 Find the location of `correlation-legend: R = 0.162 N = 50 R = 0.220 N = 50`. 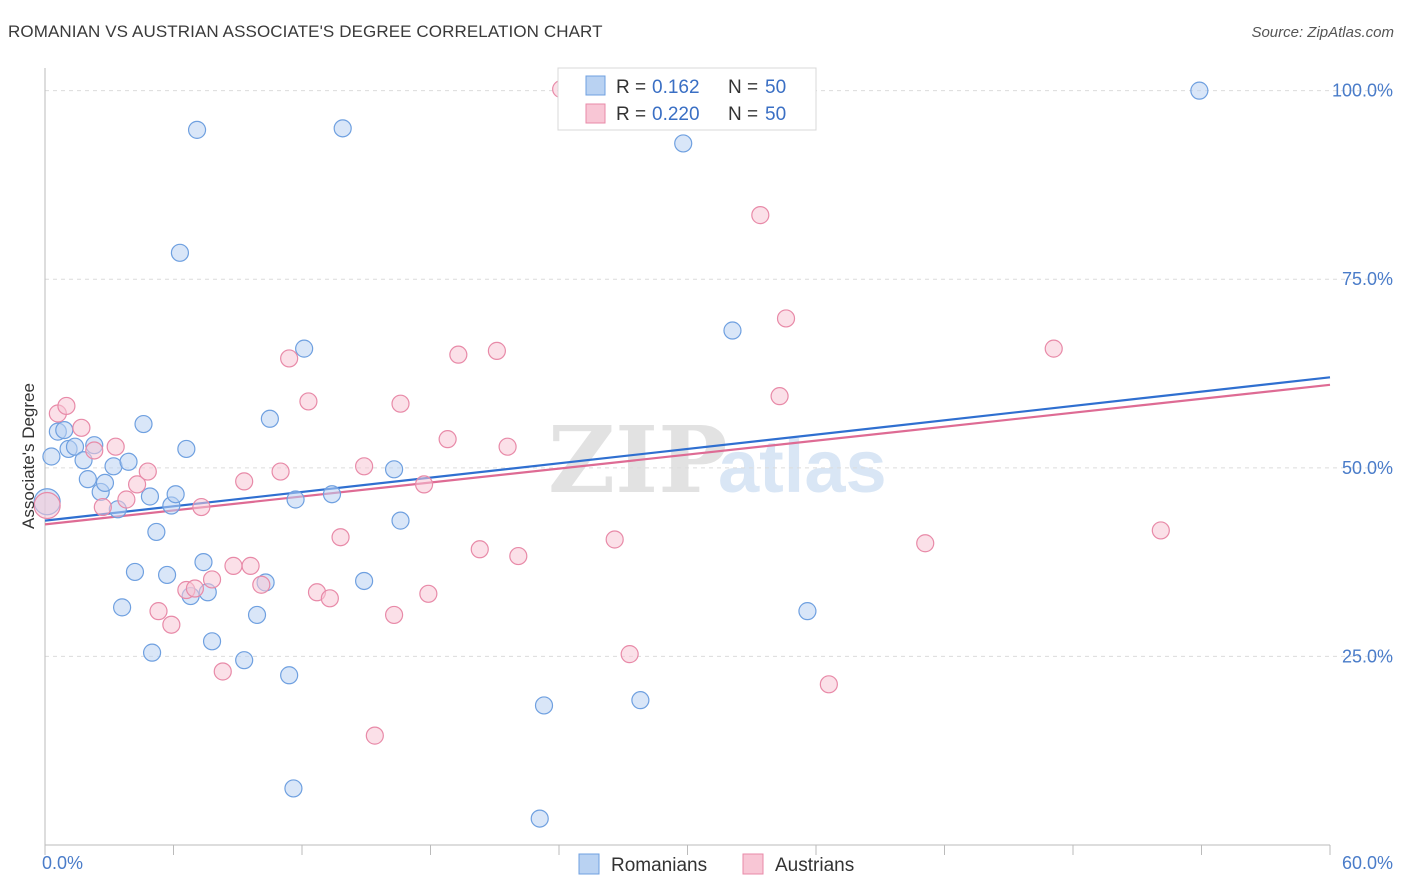

correlation-legend: R = 0.162 N = 50 R = 0.220 N = 50 is located at coordinates (687, 99).